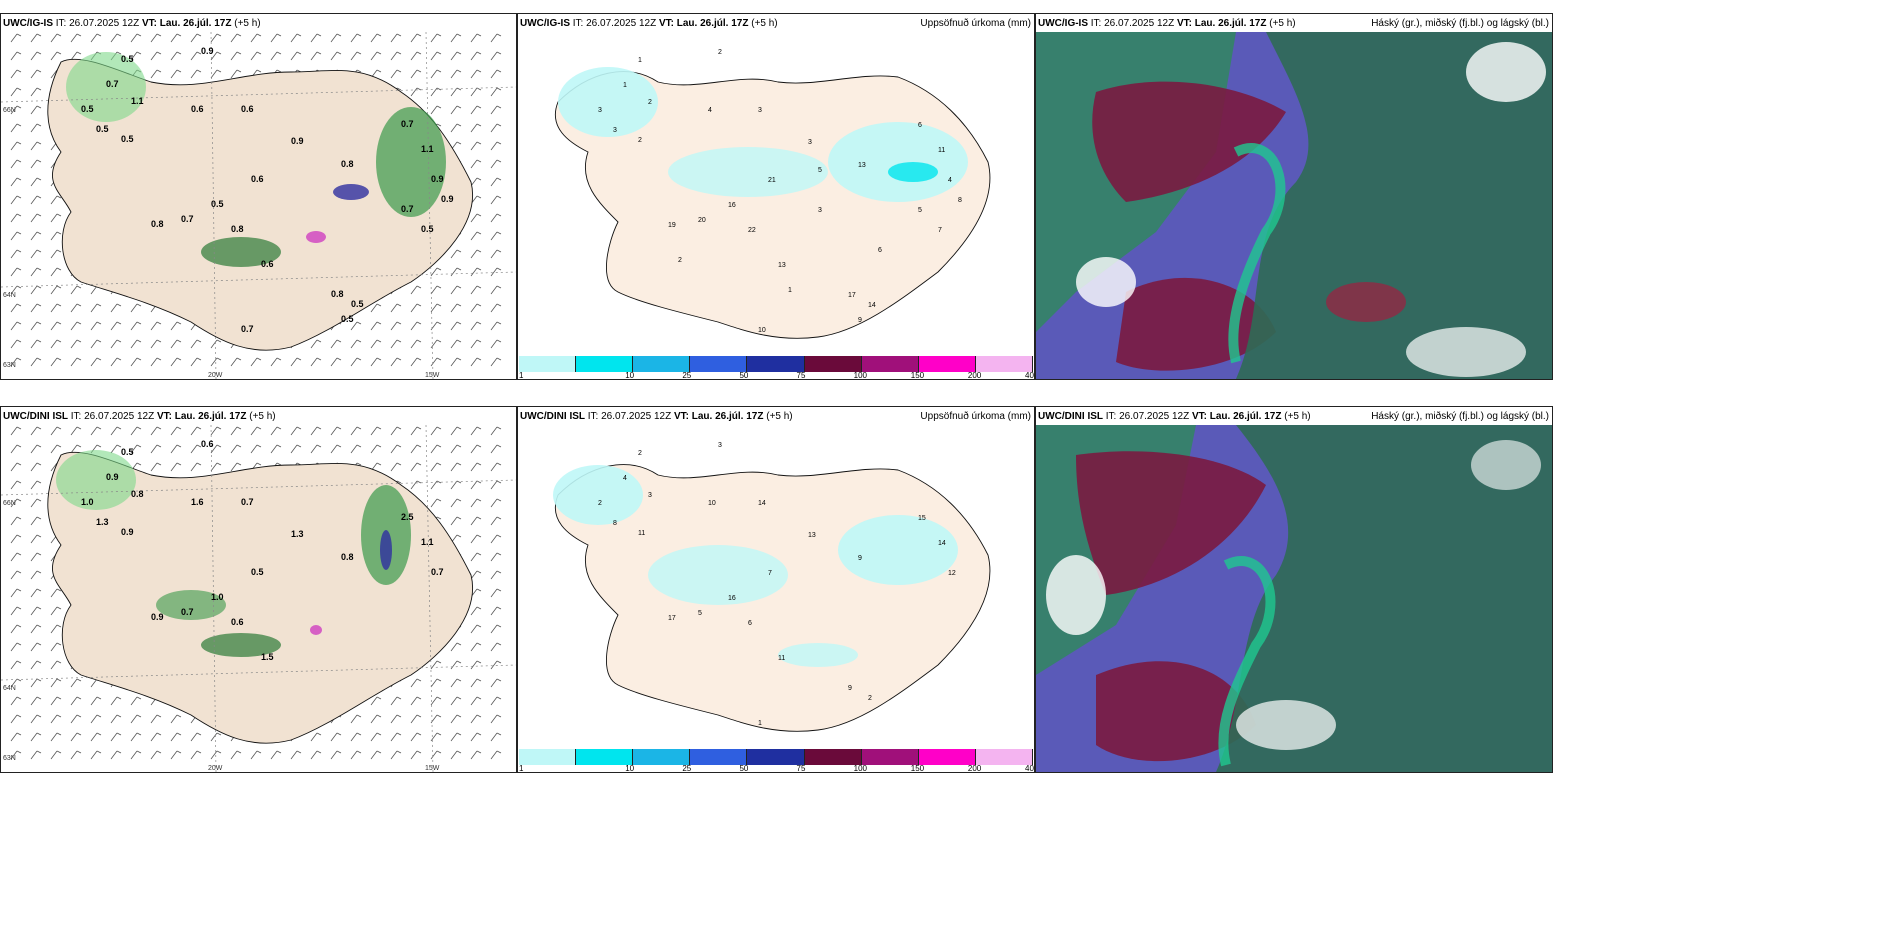 The image size is (1900, 950). Describe the element at coordinates (790, 290) in the screenshot. I see `value-label: 1` at that location.